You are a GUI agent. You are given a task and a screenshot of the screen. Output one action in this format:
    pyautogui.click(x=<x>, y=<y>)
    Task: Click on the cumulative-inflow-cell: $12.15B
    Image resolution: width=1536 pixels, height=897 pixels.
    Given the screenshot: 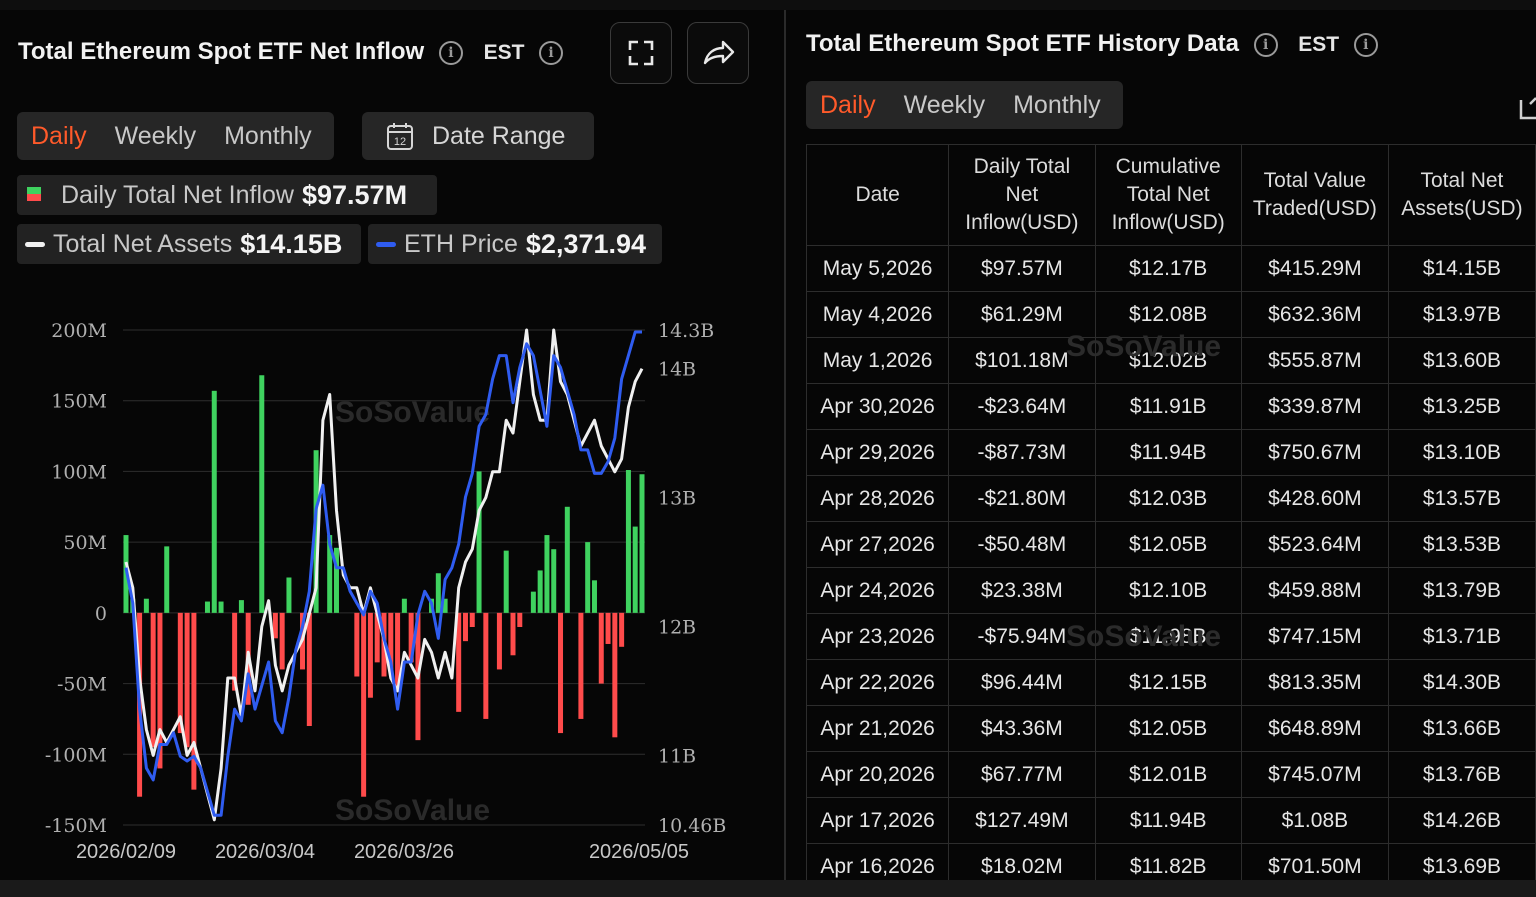 What is the action you would take?
    pyautogui.click(x=1168, y=682)
    